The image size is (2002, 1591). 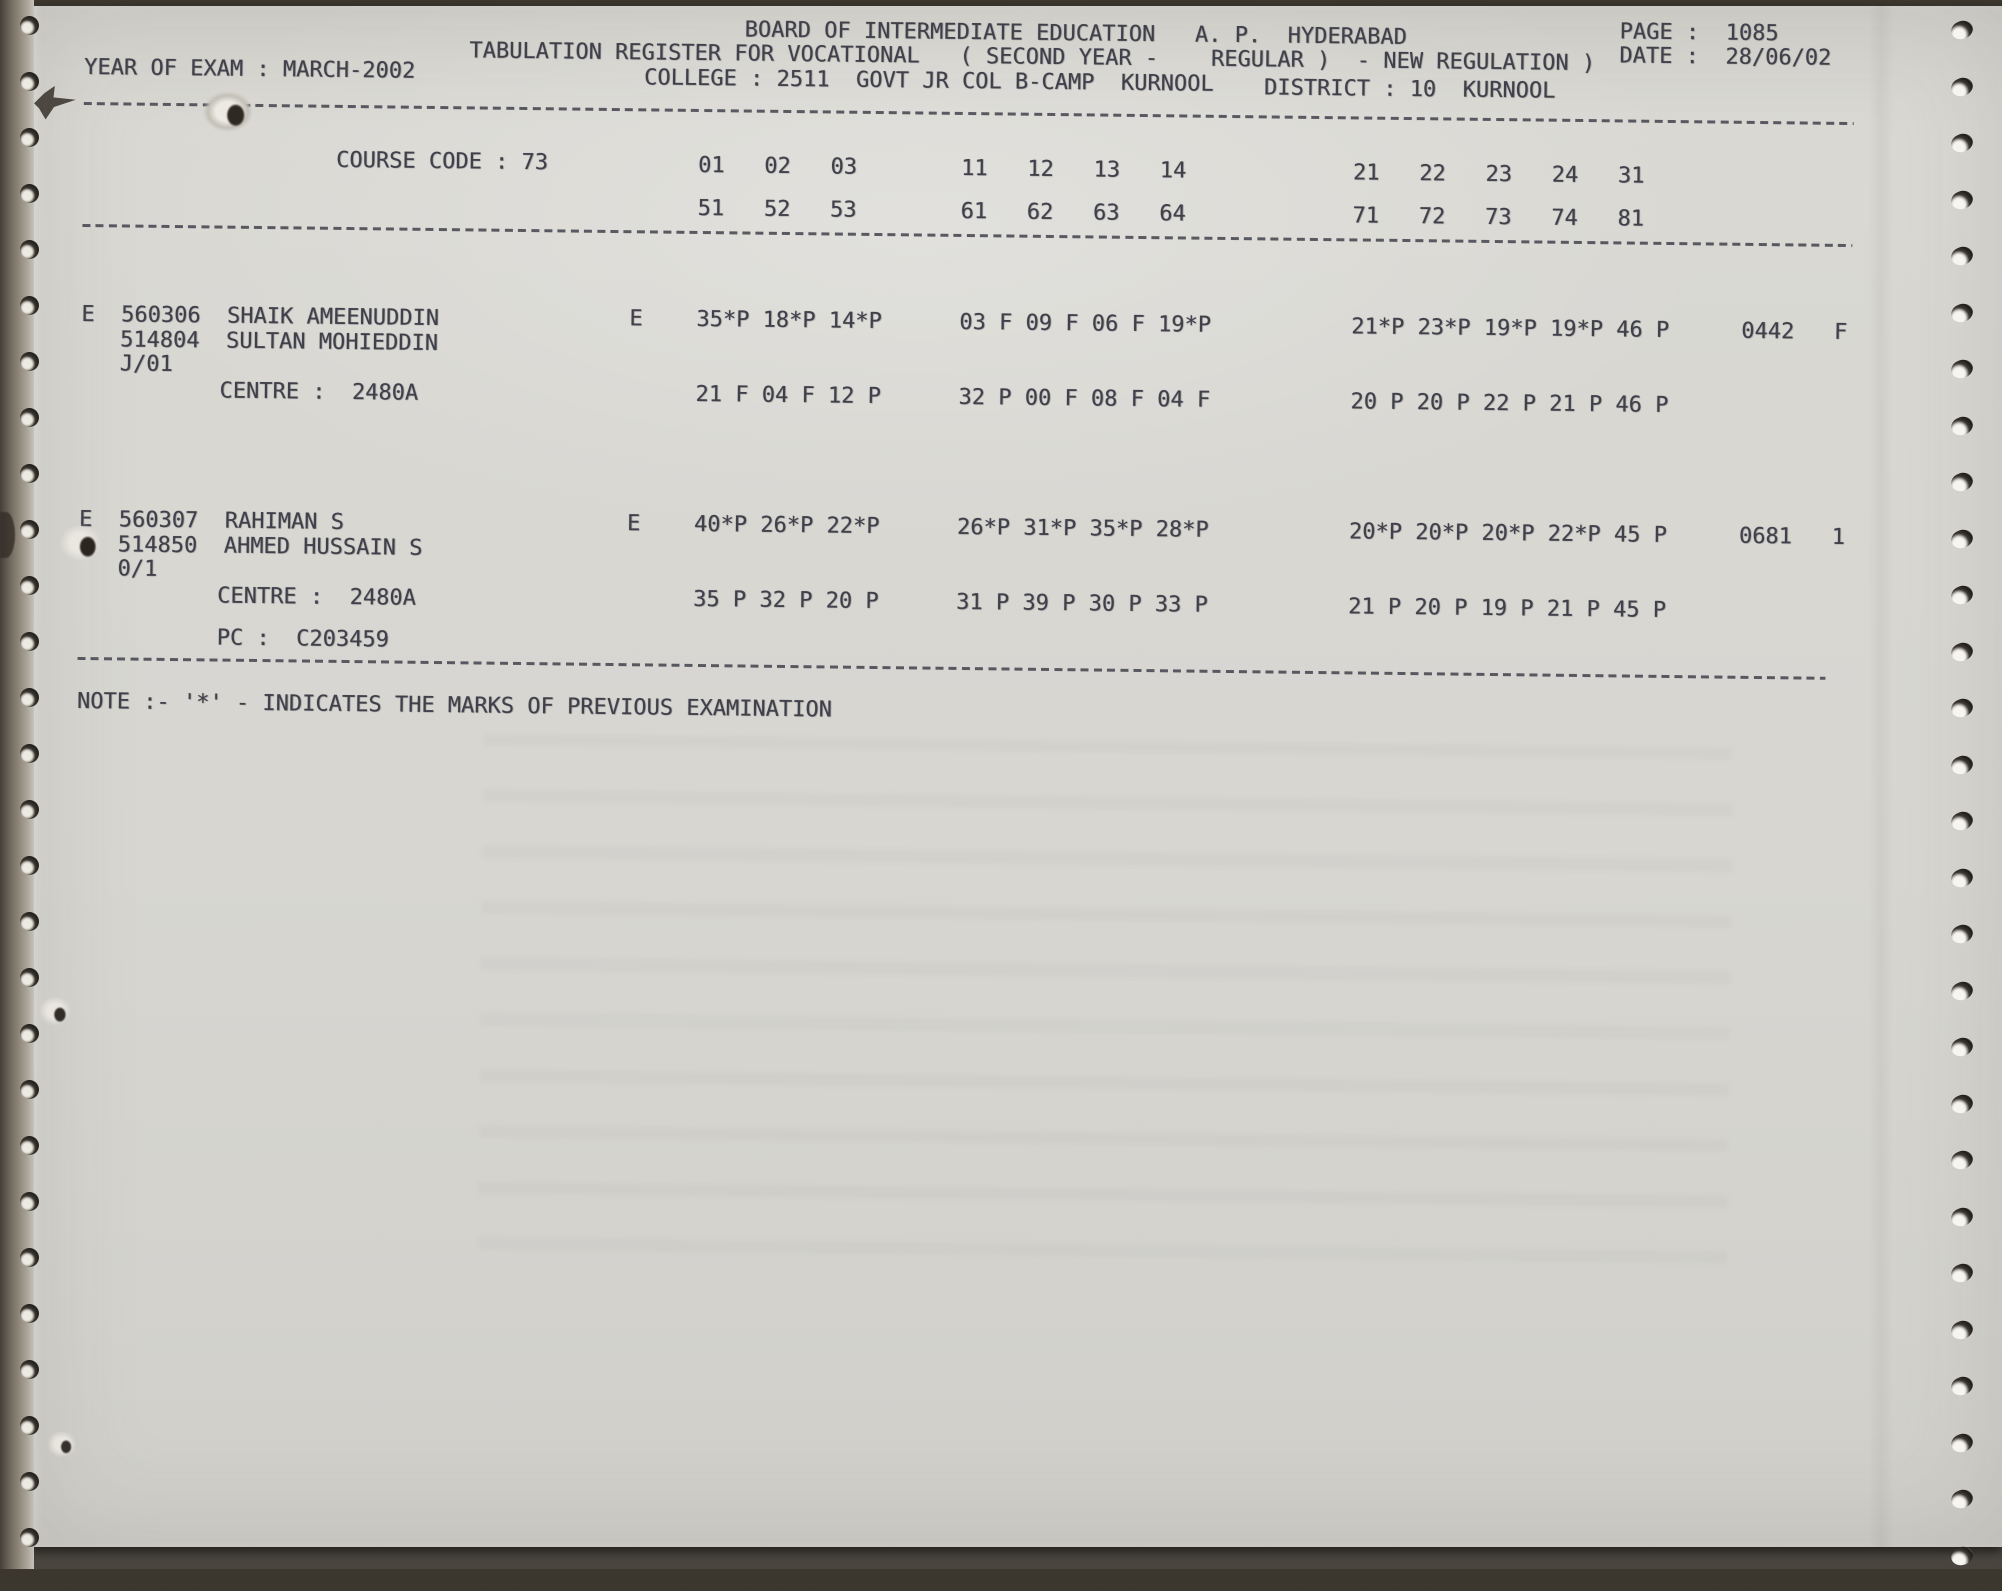 I want to click on total-result: 0681 1, so click(x=1792, y=536).